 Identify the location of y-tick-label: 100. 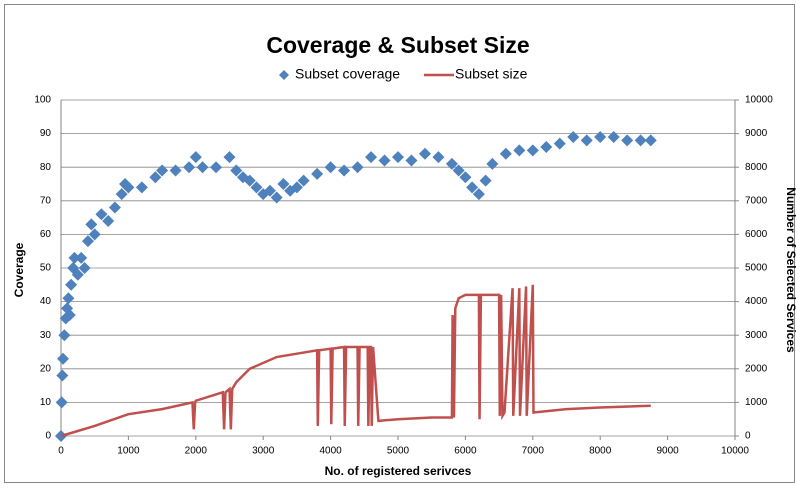
(42, 100).